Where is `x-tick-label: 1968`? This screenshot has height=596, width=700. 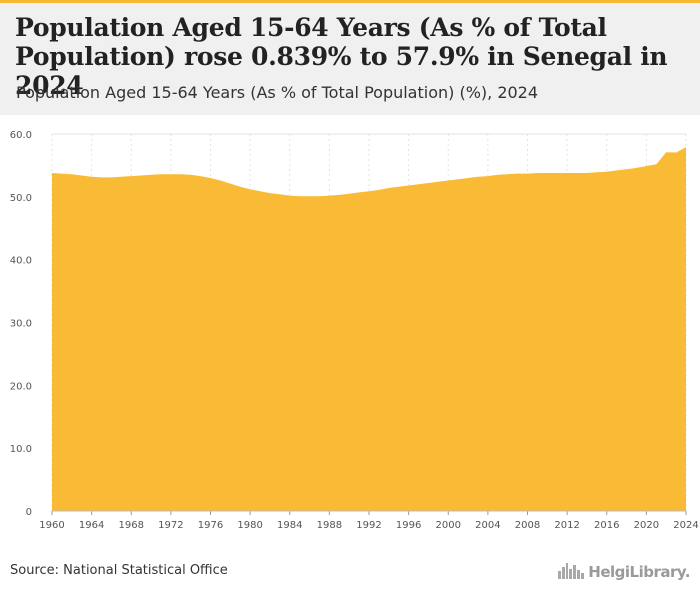 x-tick-label: 1968 is located at coordinates (131, 525).